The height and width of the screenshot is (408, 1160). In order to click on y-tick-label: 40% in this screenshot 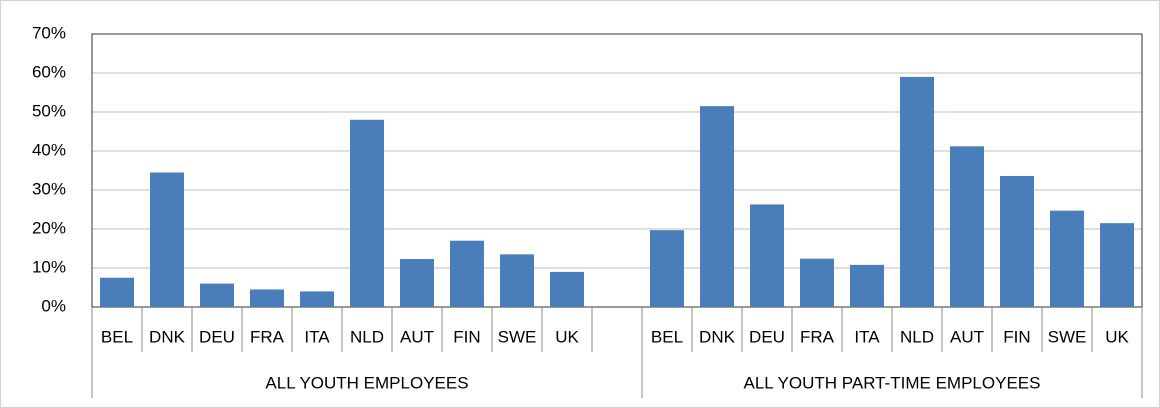, I will do `click(49, 149)`.